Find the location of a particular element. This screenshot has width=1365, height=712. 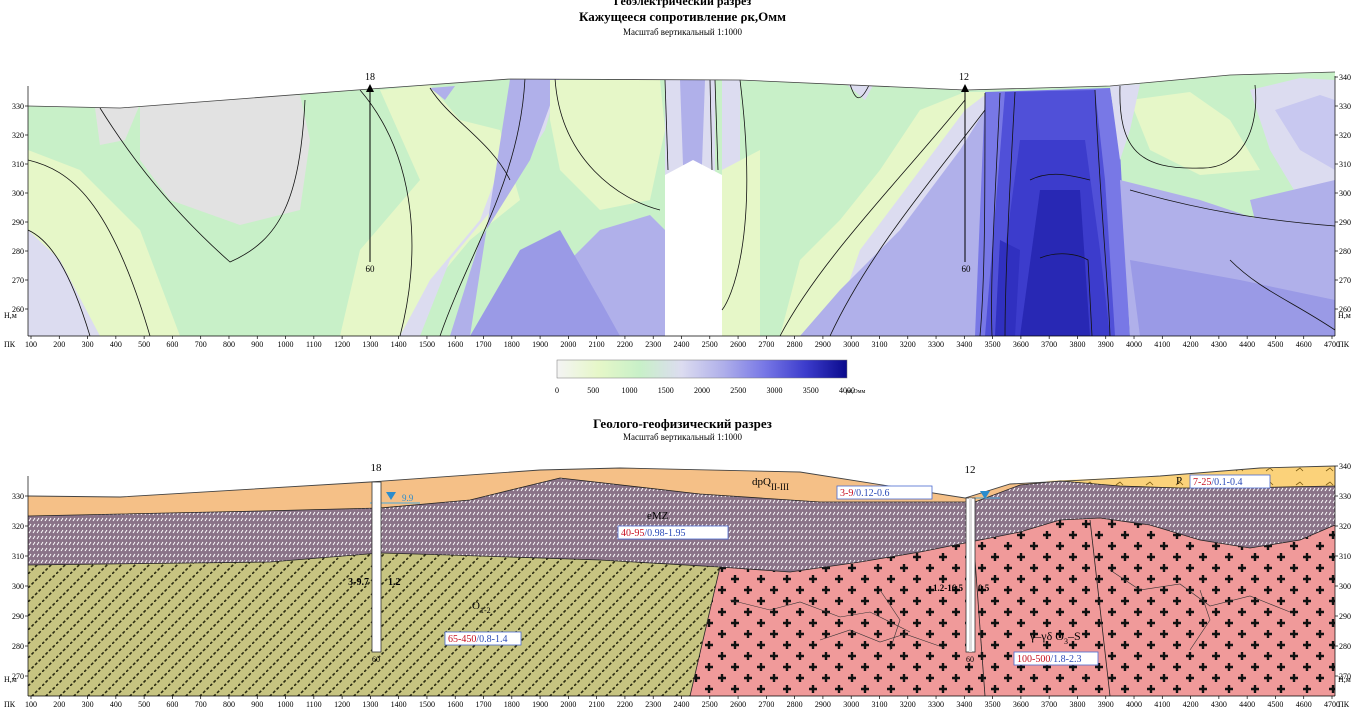

property-box-dpq: 3-9/0.12-0.6 is located at coordinates (884, 492).